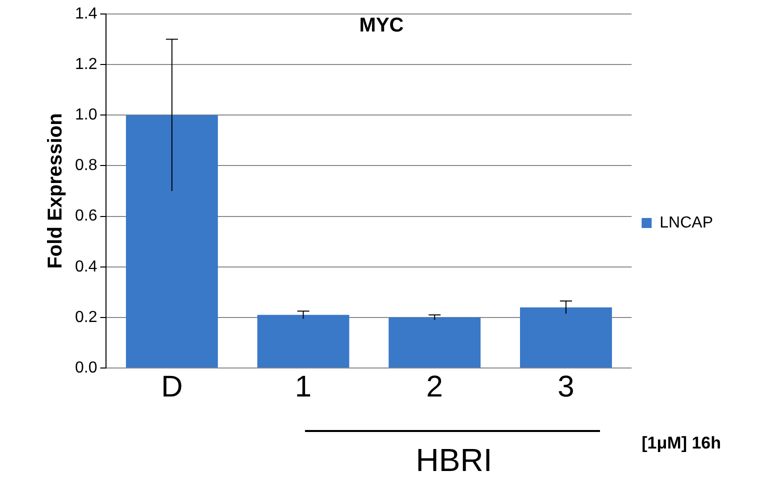  What do you see at coordinates (172, 387) in the screenshot?
I see `x-tick-label: D` at bounding box center [172, 387].